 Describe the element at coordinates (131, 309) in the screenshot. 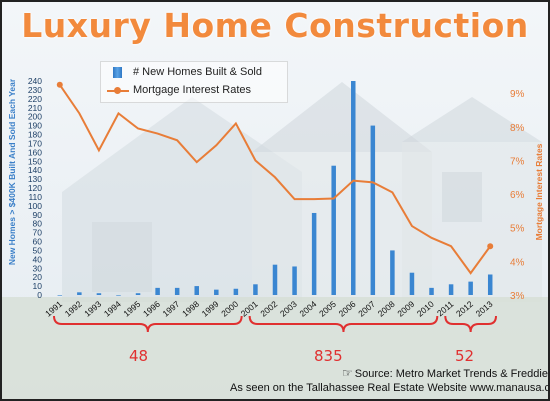

I see `x-tick-label: 1995` at that location.